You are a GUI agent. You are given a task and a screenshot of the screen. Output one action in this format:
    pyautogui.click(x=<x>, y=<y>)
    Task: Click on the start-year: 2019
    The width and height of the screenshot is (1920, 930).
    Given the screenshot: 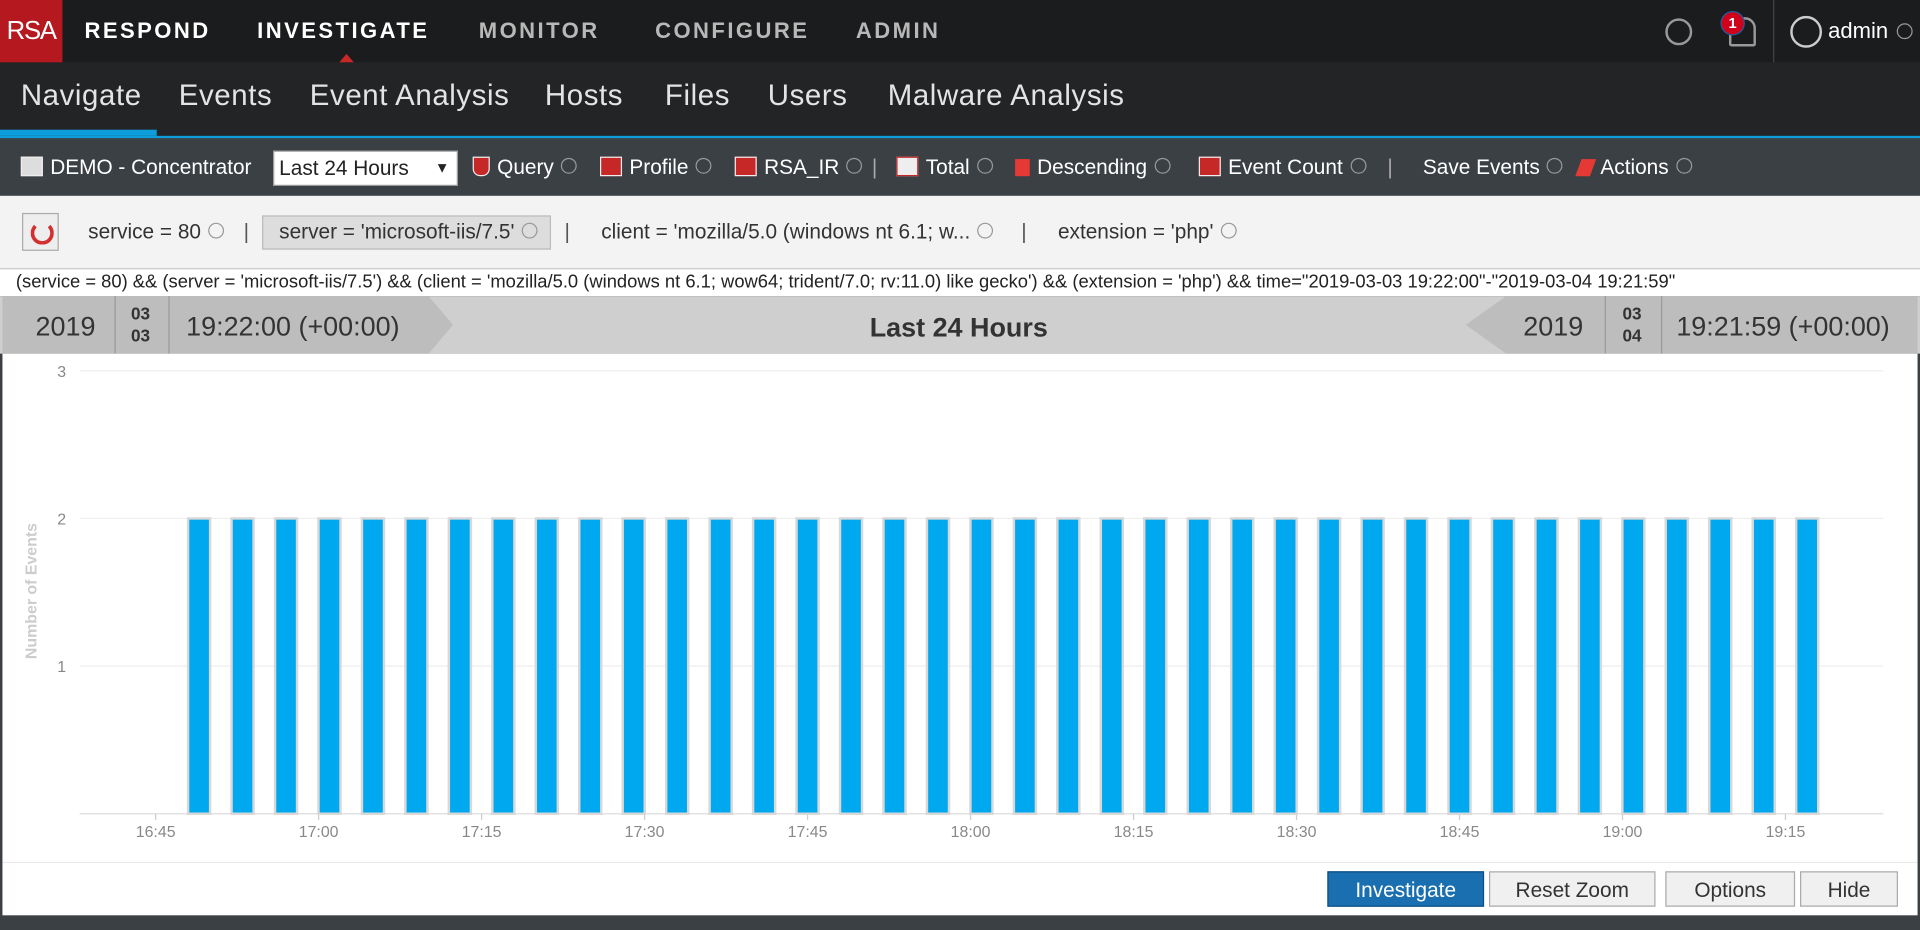 What is the action you would take?
    pyautogui.click(x=65, y=326)
    